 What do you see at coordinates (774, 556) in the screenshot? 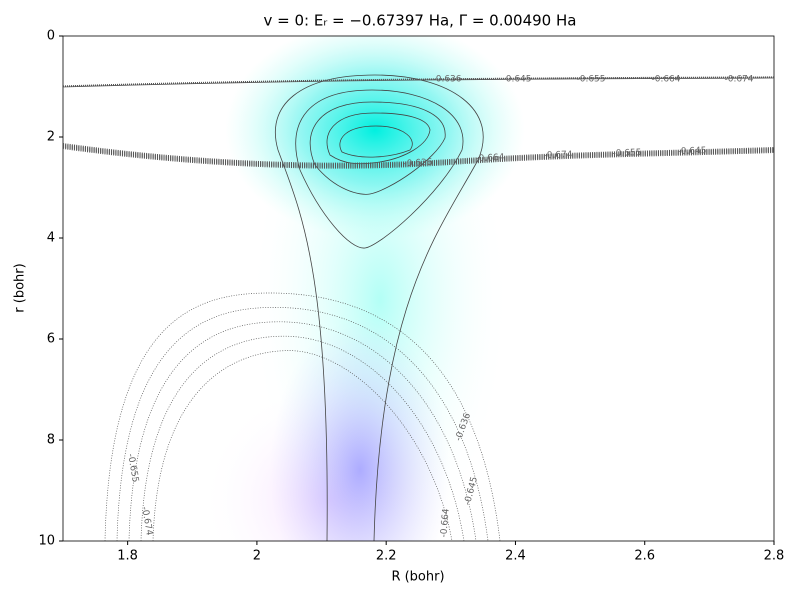
I see `x-tick-label: 2.8` at bounding box center [774, 556].